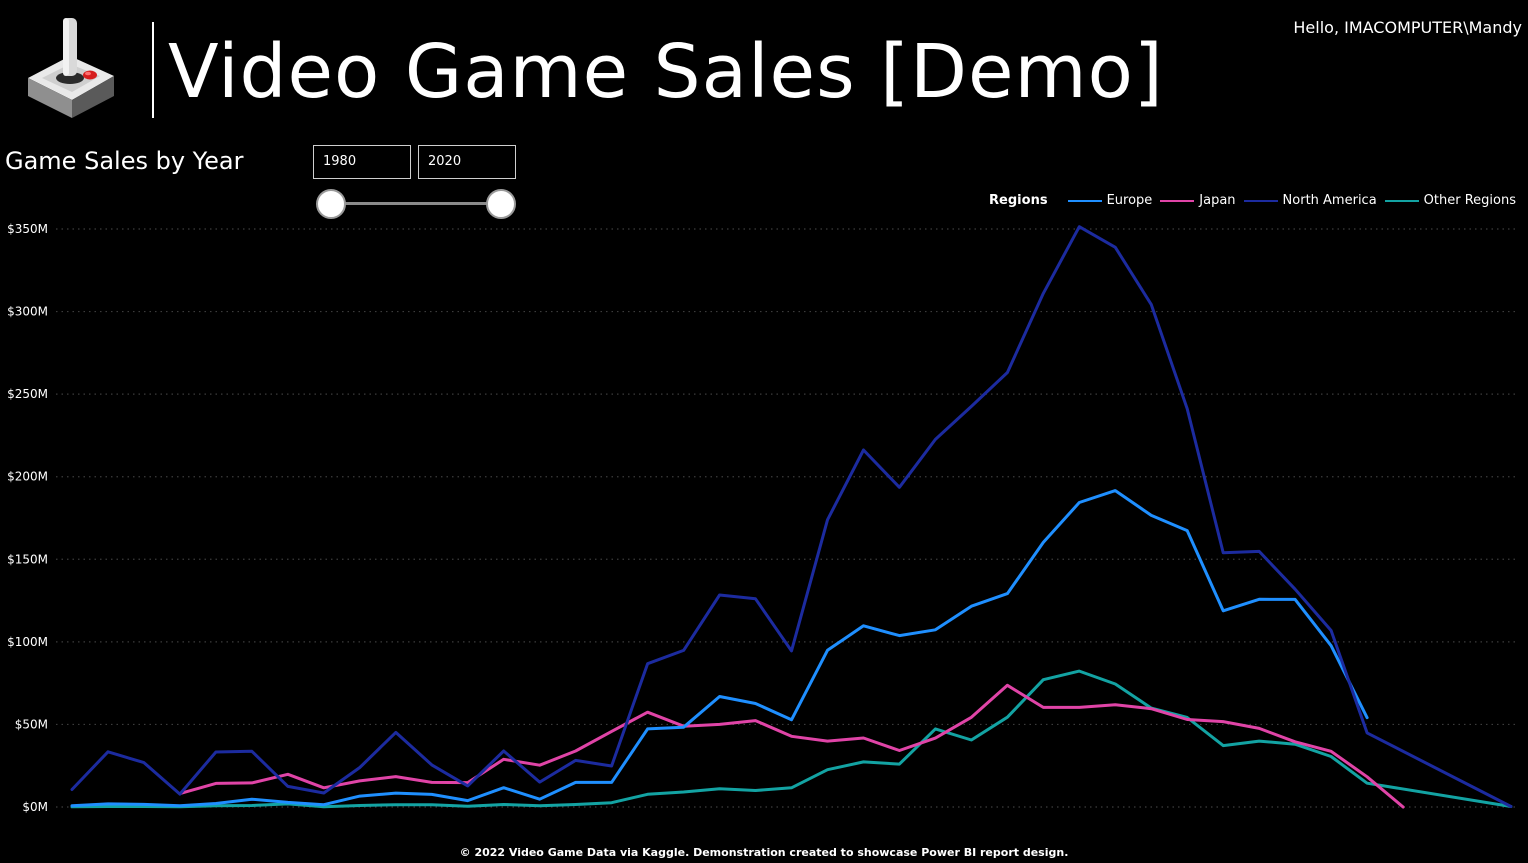  I want to click on legend-label-japan: Japan, so click(1217, 200).